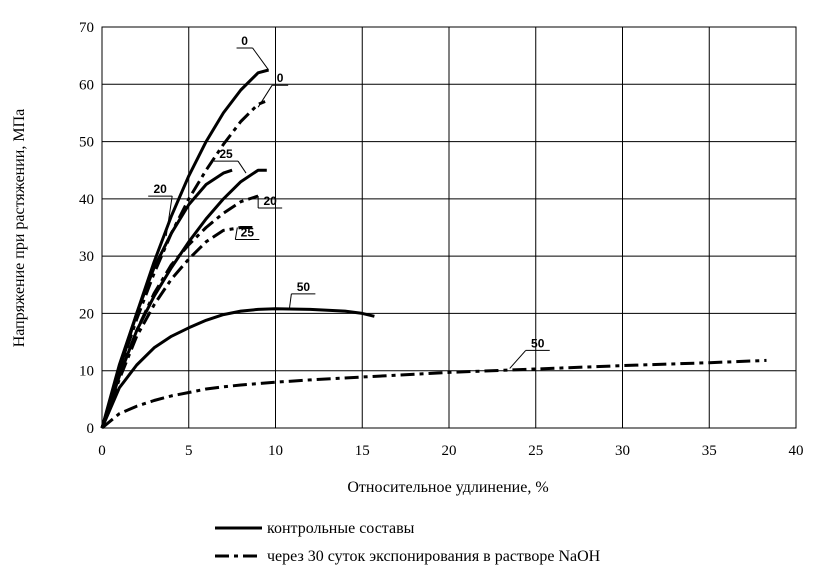 This screenshot has height=575, width=821. Describe the element at coordinates (102, 451) in the screenshot. I see `x-tick-label: 0` at that location.